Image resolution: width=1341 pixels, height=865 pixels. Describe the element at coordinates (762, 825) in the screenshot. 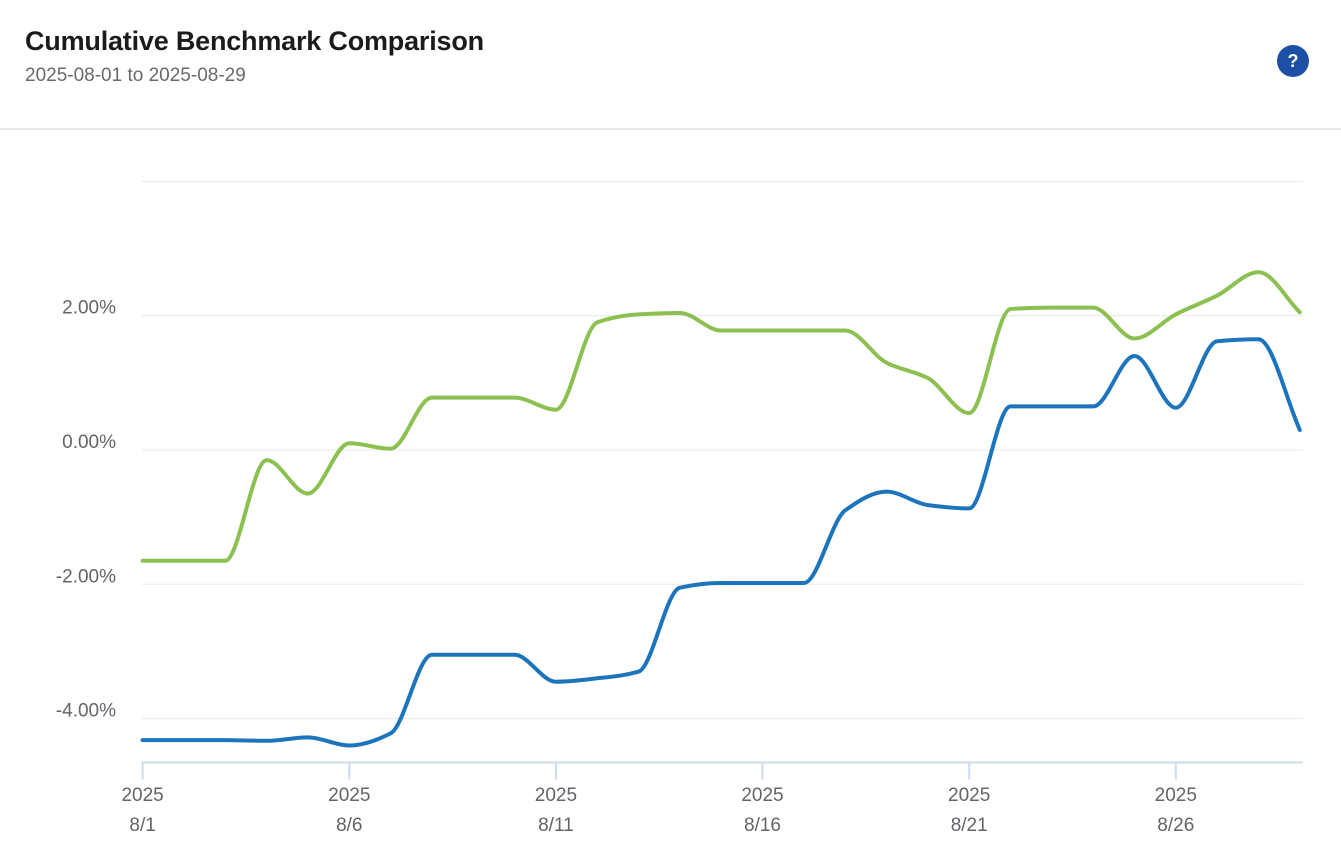

I see `x-axis-label-date: 8/16` at that location.